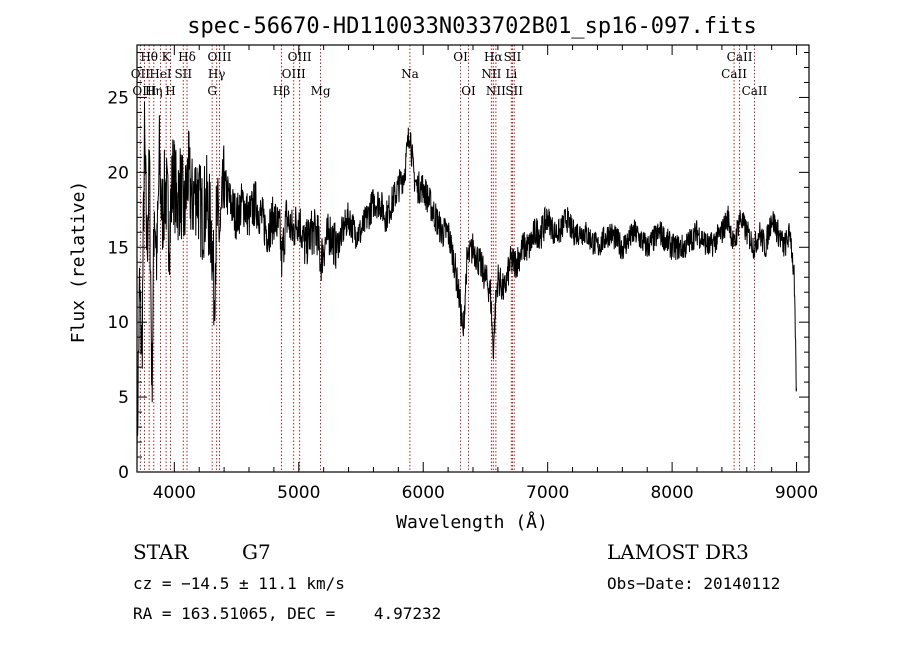 This screenshot has height=649, width=900. I want to click on observation-date: Obs−Date: 20140112, so click(694, 583).